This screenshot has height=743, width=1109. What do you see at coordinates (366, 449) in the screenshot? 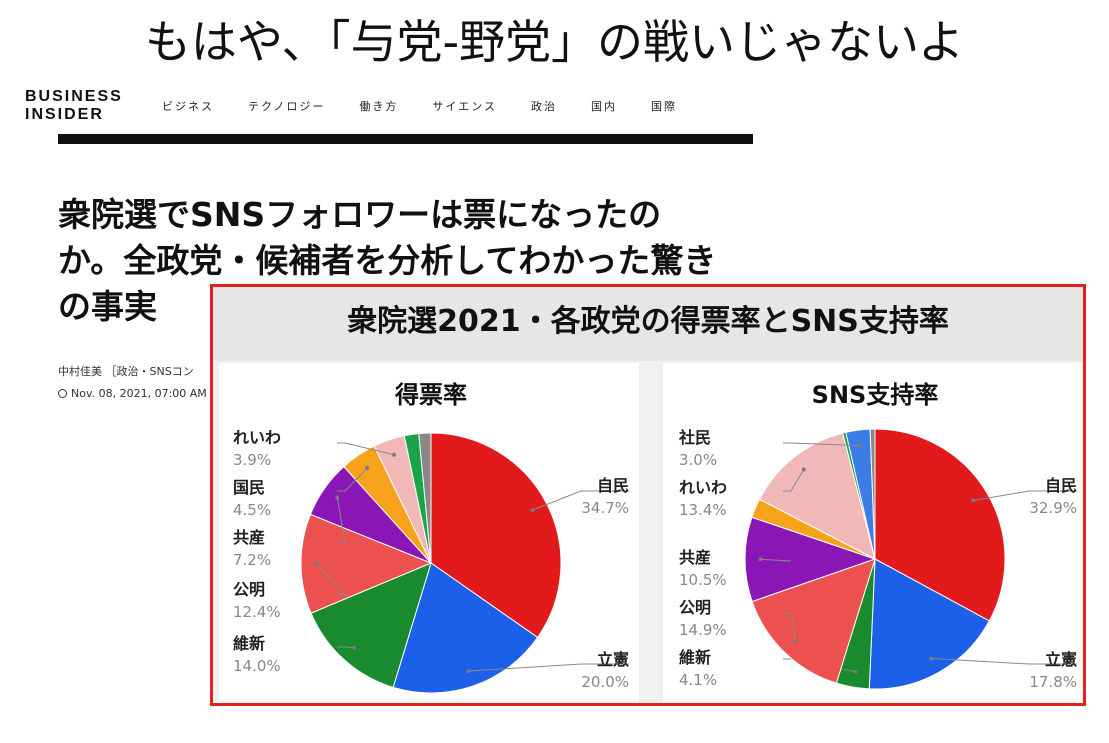
I see `vote-leader-line-reiwa` at bounding box center [366, 449].